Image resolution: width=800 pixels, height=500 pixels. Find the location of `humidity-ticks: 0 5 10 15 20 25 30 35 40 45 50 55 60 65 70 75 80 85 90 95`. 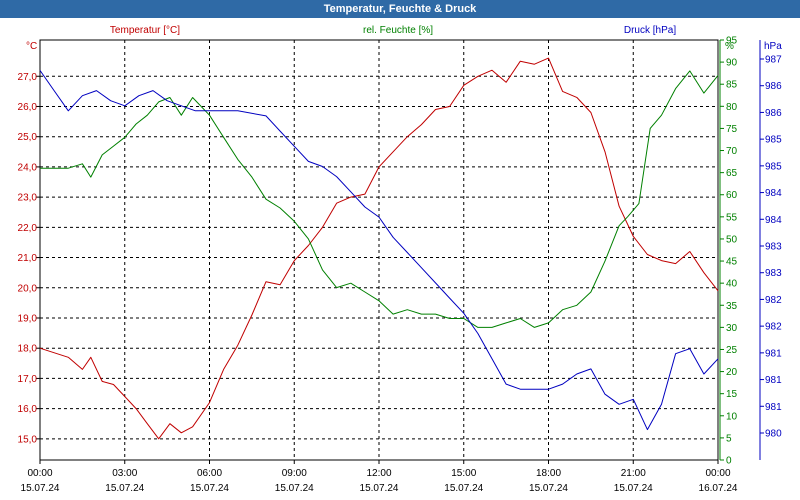

humidity-ticks: 0 5 10 15 20 25 30 35 40 45 50 55 60 65 70 75 80 85 90 95 is located at coordinates (729, 251).